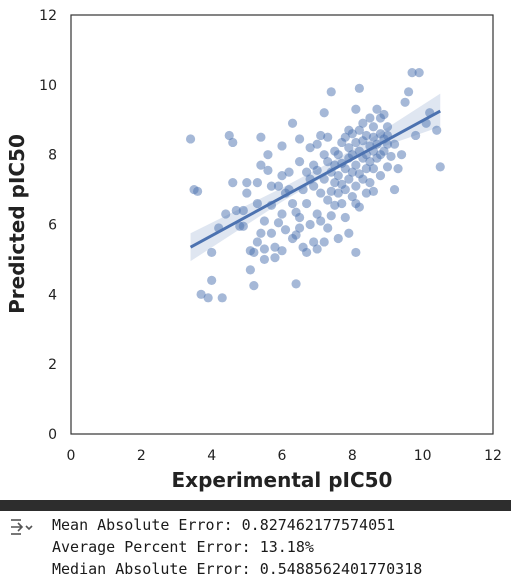  What do you see at coordinates (352, 456) in the screenshot?
I see `x-tick-label: 8` at bounding box center [352, 456].